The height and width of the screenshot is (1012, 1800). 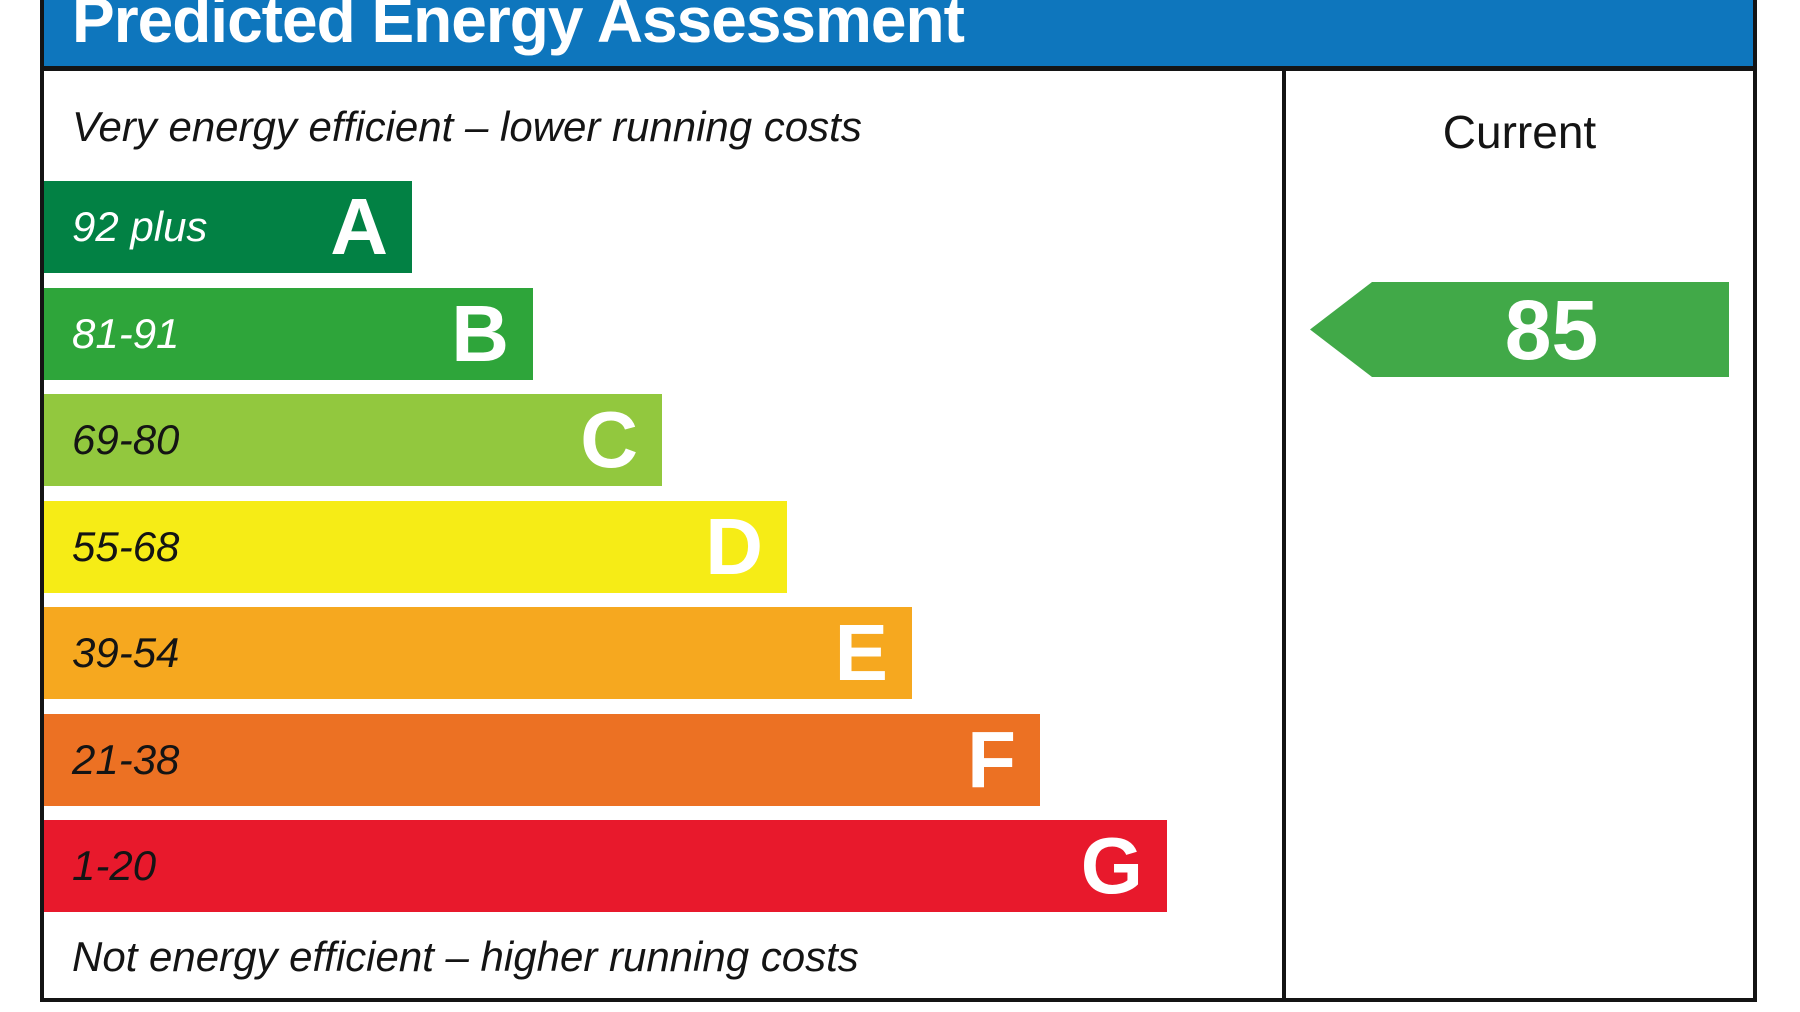 What do you see at coordinates (126, 439) in the screenshot?
I see `band-range-label: 69-80` at bounding box center [126, 439].